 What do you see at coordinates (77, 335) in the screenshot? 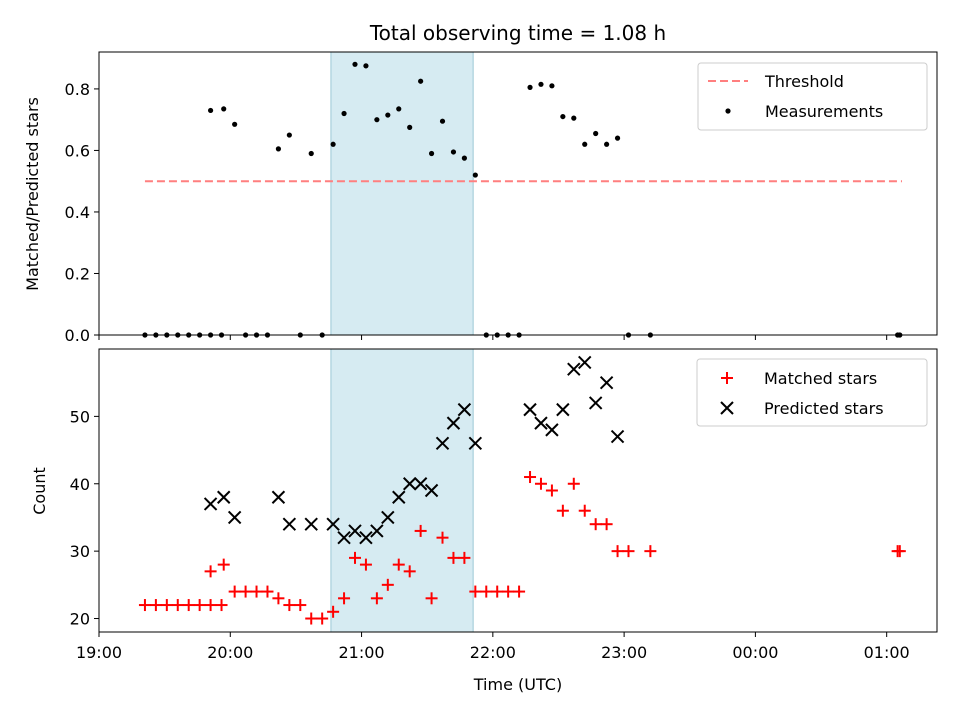
I see `y-tick-label: 0.0` at bounding box center [77, 335].